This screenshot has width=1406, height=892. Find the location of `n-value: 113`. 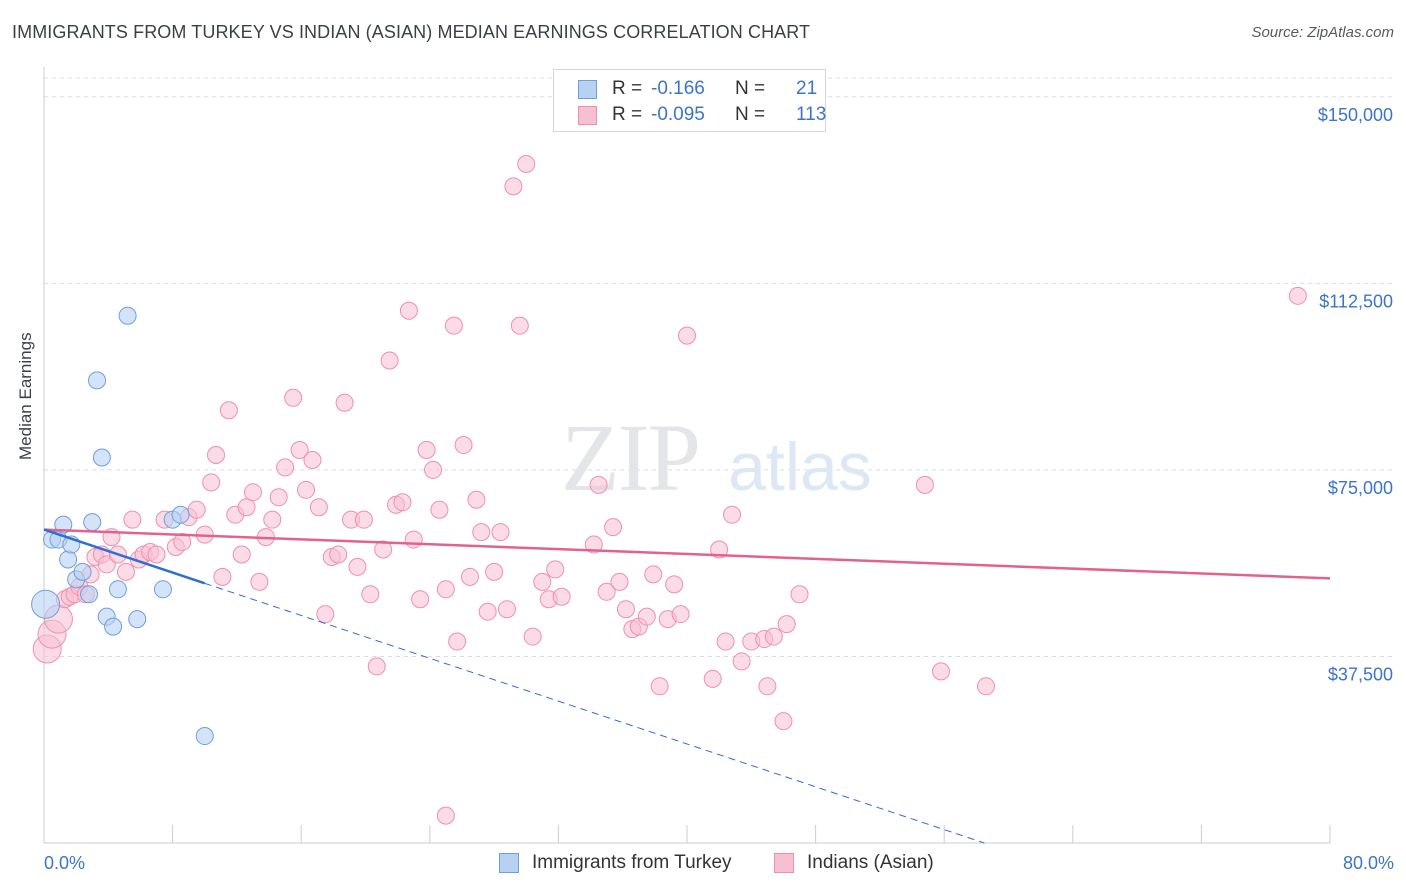

n-value: 113 is located at coordinates (811, 114).